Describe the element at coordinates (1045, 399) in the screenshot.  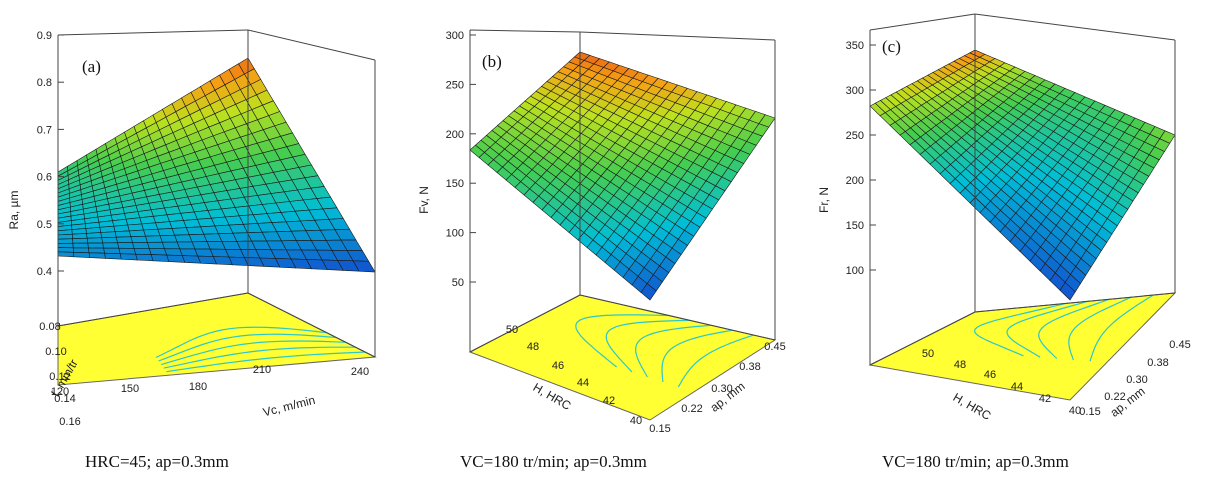
I see `x-tick-label: 42` at that location.